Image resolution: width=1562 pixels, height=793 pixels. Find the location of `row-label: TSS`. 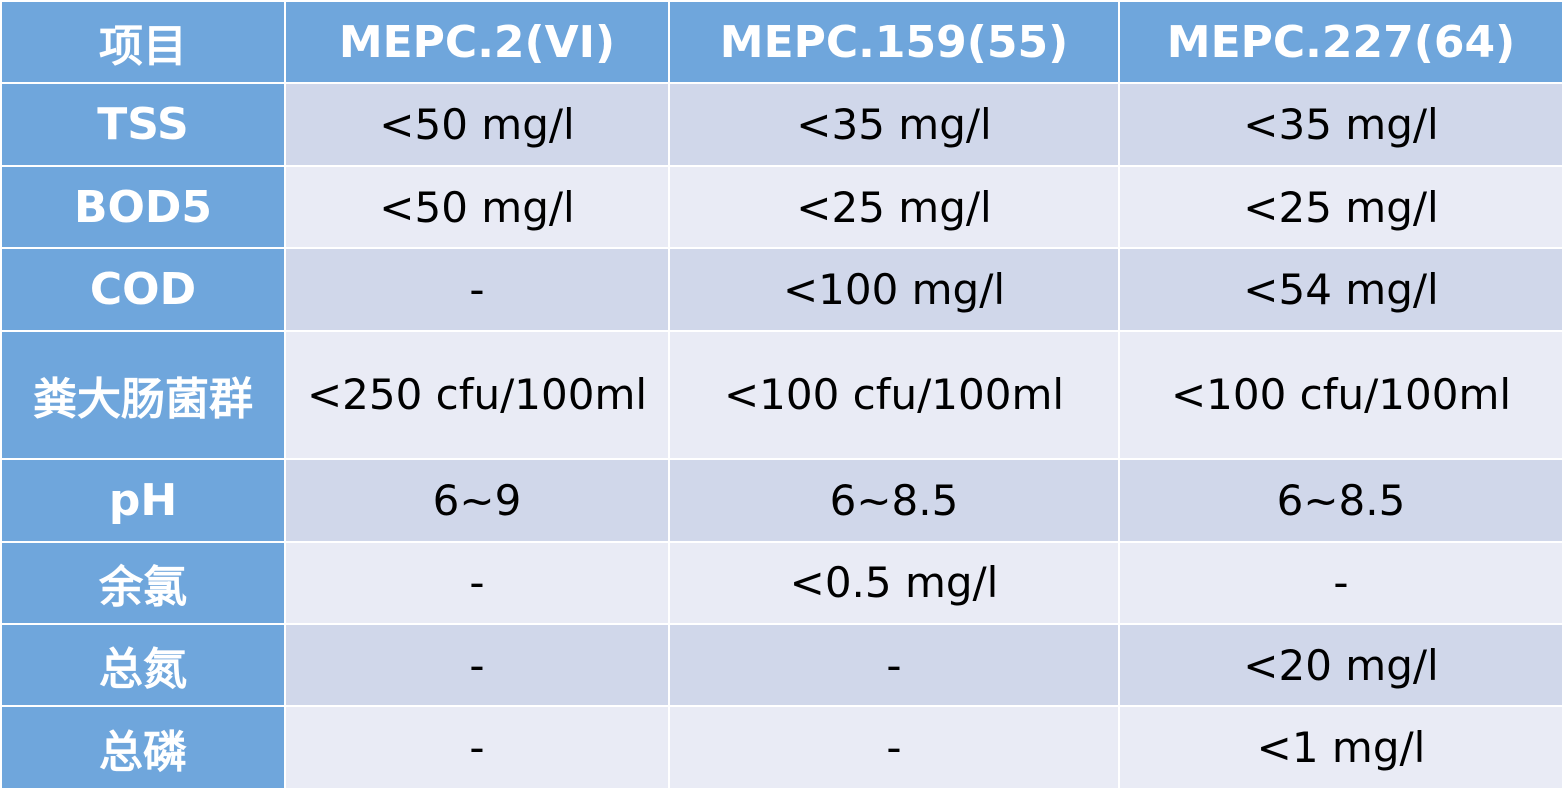

row-label: TSS is located at coordinates (143, 124).